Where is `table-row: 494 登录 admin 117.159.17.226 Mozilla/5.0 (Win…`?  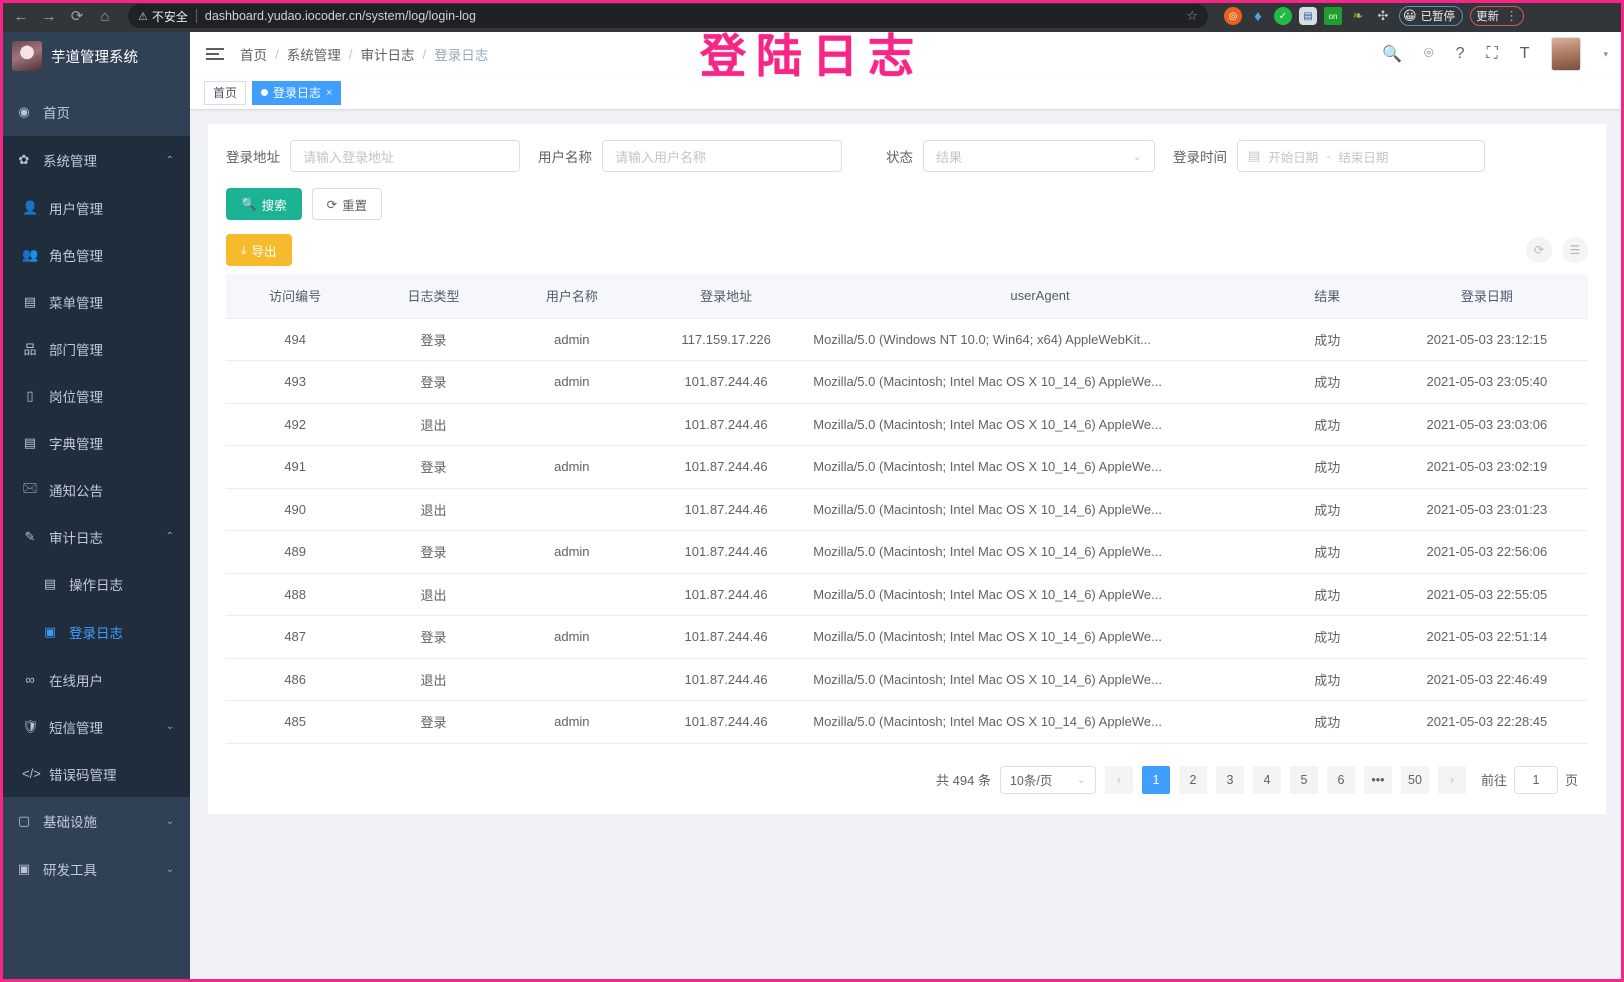 table-row: 494 登录 admin 117.159.17.226 Mozilla/5.0 (Win… is located at coordinates (907, 339).